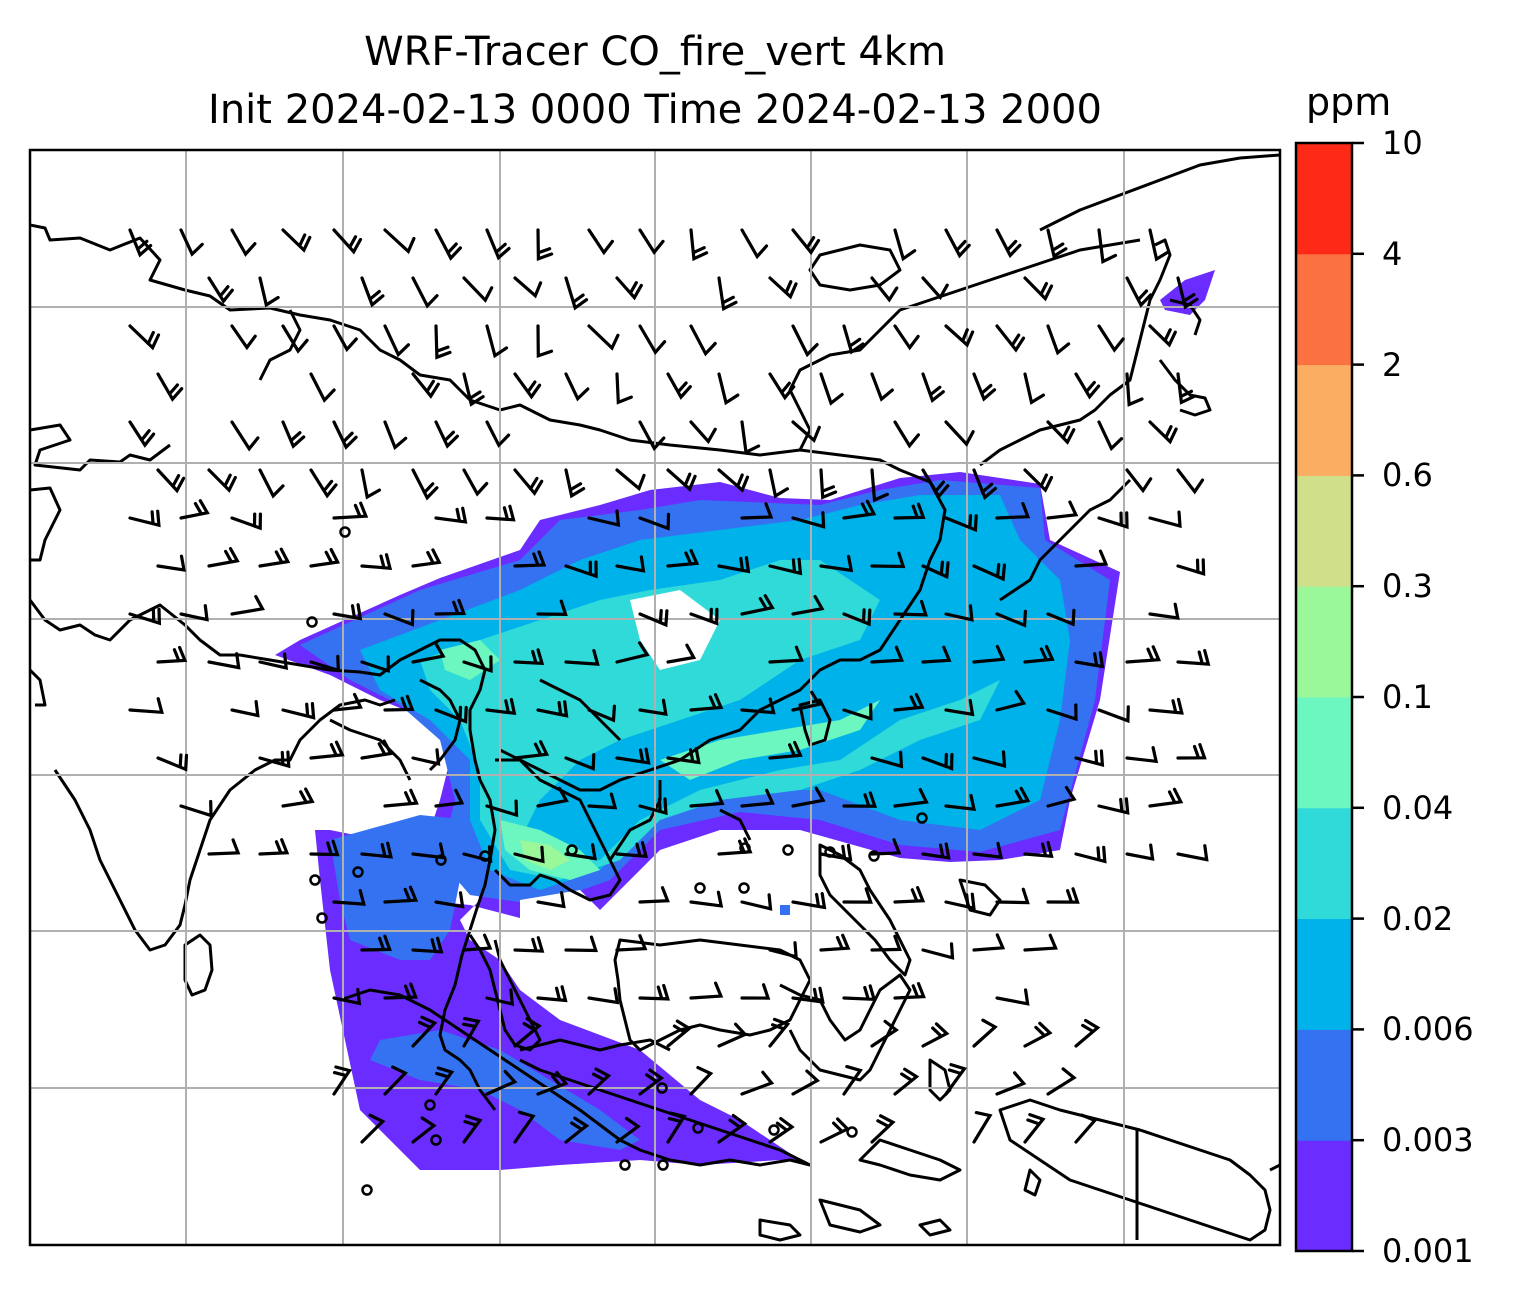  What do you see at coordinates (1428, 1140) in the screenshot?
I see `colorbar-tick-label: 0.003` at bounding box center [1428, 1140].